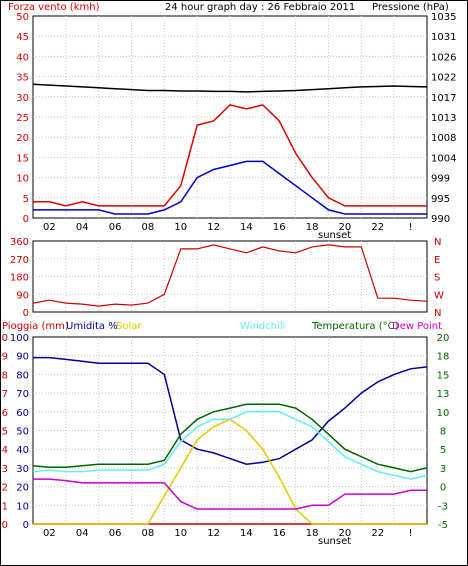 Image resolution: width=468 pixels, height=566 pixels. Describe the element at coordinates (5, 357) in the screenshot. I see `y-tick-label: 9` at that location.